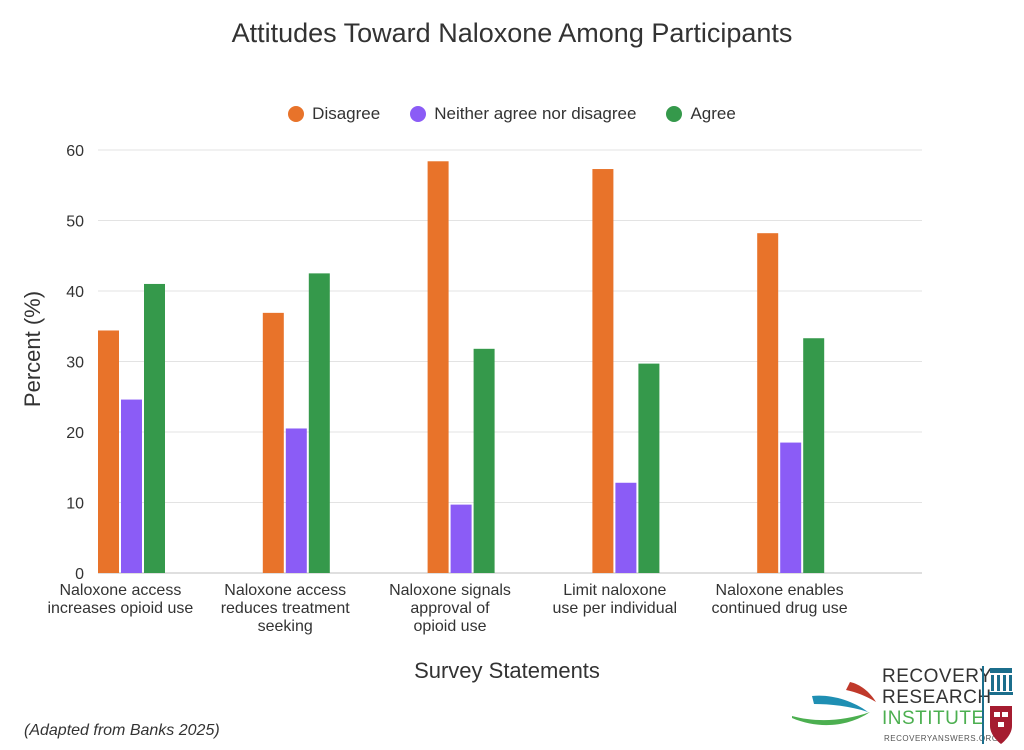 This screenshot has width=1024, height=750. I want to click on legend-item-agree: Agree, so click(701, 114).